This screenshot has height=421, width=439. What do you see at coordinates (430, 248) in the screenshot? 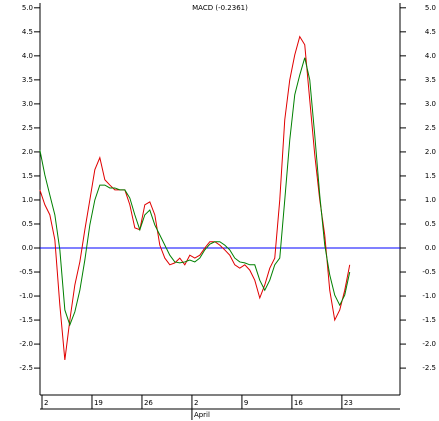
I see `y2-tick-label: 0.0` at bounding box center [430, 248].